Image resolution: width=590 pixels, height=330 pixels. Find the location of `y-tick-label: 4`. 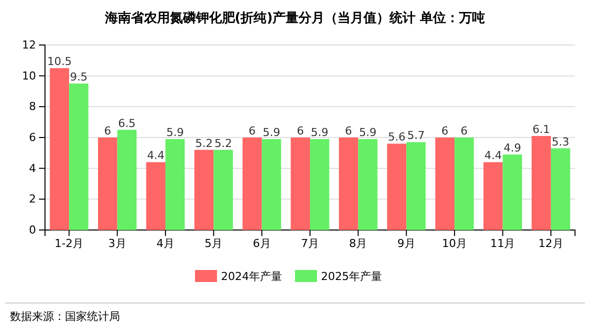

y-tick-label: 4 is located at coordinates (32, 168).